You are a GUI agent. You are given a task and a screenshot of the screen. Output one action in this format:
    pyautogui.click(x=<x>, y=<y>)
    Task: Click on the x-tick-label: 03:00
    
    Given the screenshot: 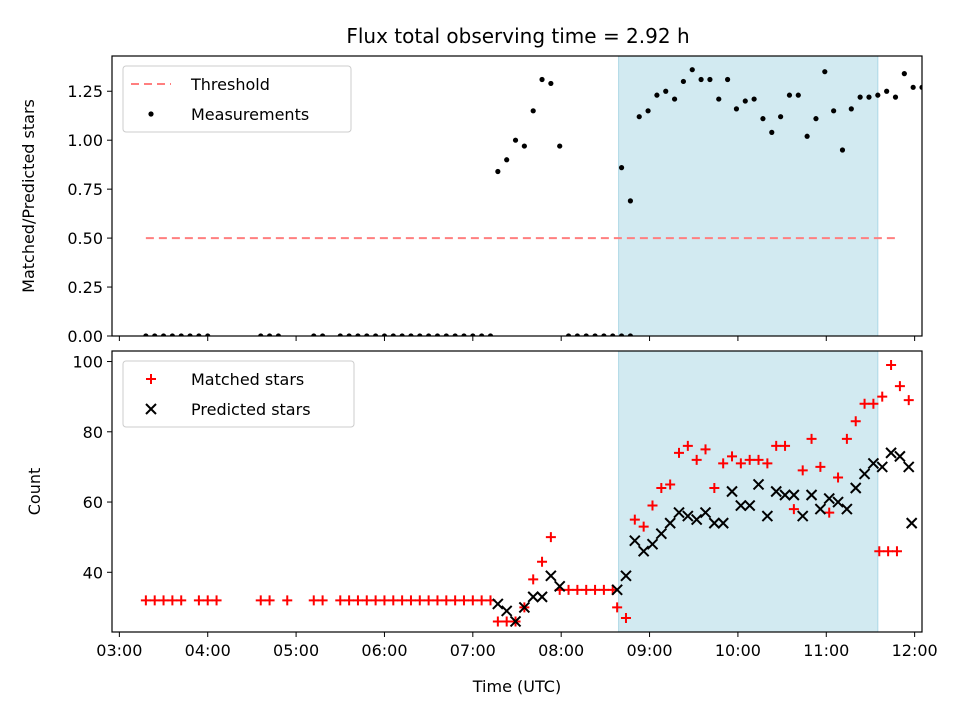 What is the action you would take?
    pyautogui.click(x=119, y=650)
    